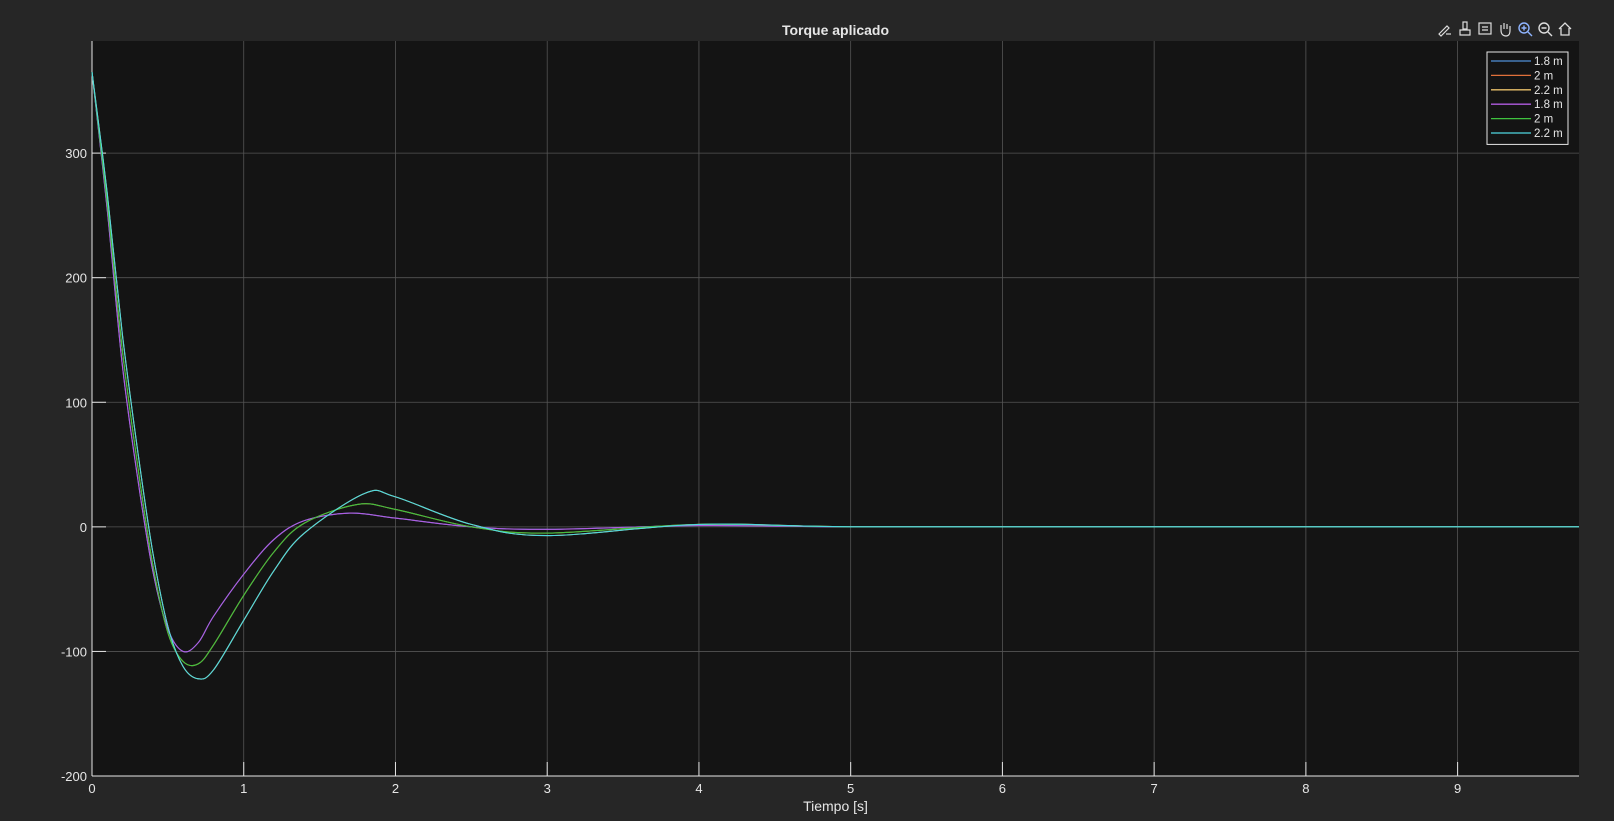  I want to click on y-tick-label: -200, so click(74, 776).